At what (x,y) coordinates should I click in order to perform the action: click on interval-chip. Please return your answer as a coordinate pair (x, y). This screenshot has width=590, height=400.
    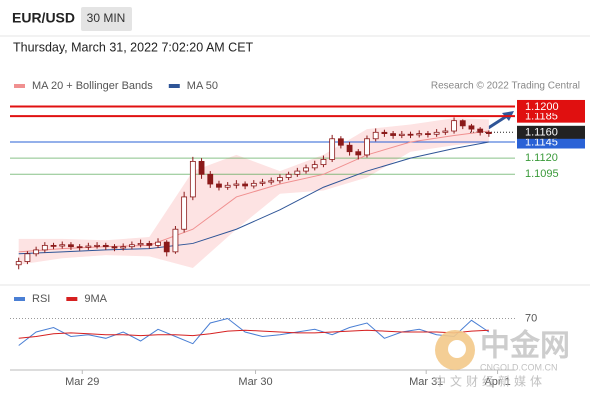
    Looking at the image, I should click on (106, 19).